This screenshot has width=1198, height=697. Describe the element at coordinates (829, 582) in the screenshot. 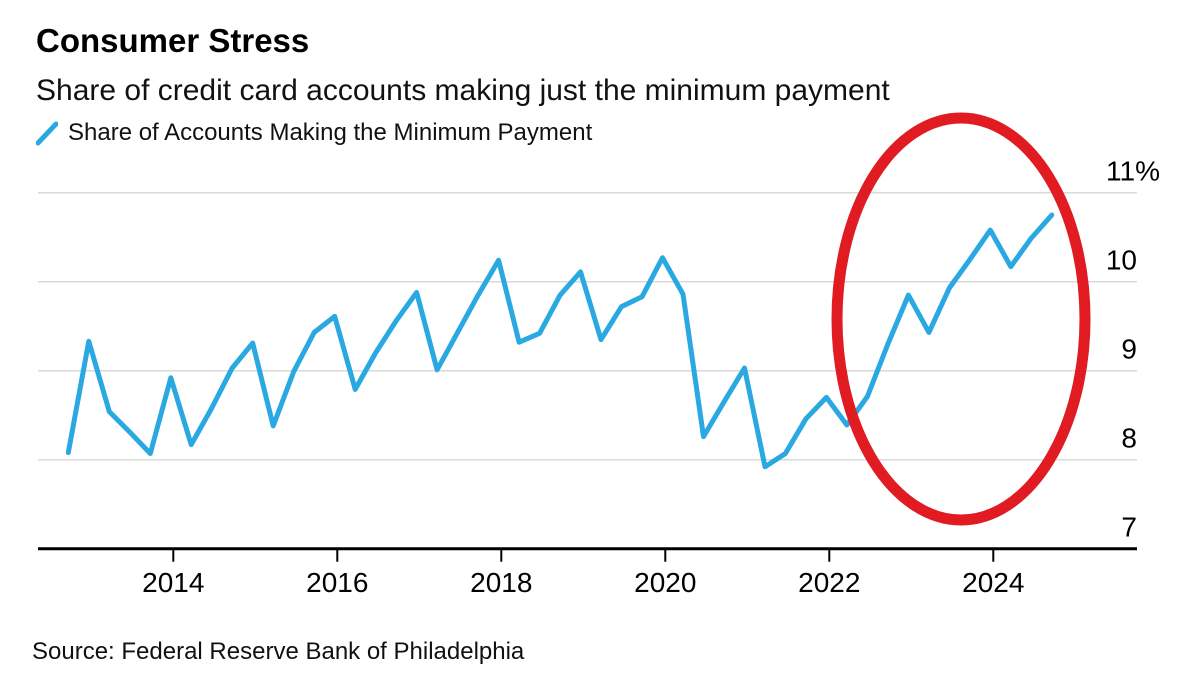

I see `x-axis-label-2022: 2022` at that location.